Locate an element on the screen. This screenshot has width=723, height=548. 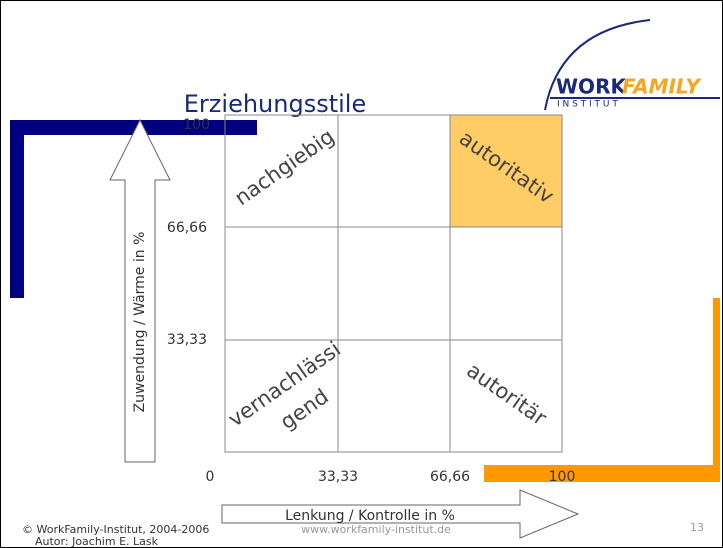
y-tick-label: 100 is located at coordinates (196, 125).